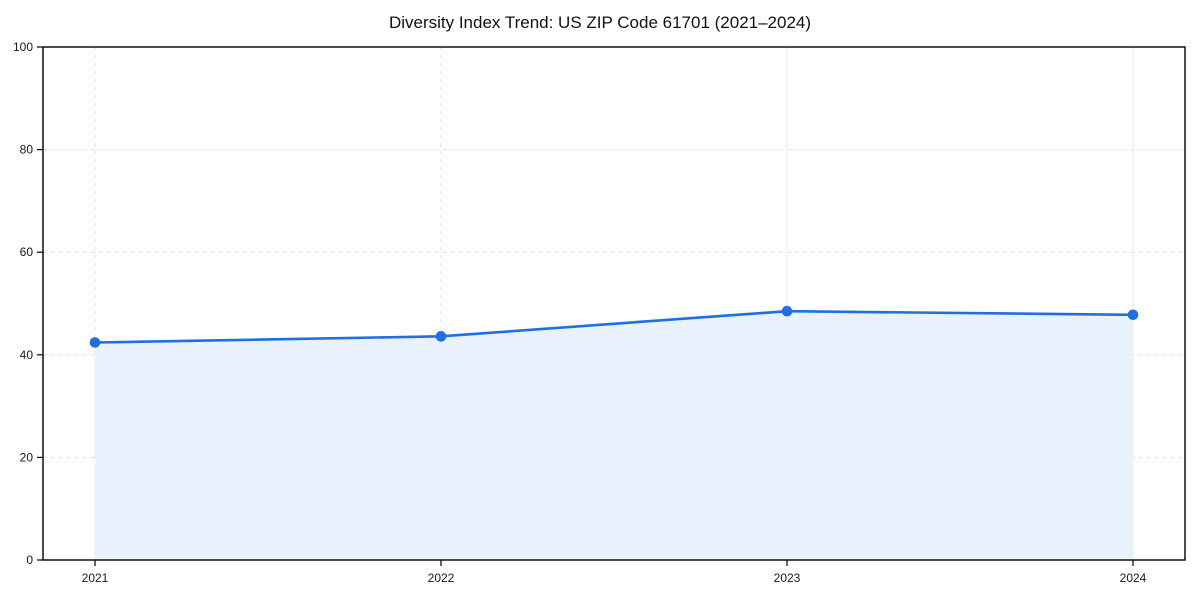 The height and width of the screenshot is (600, 1200). What do you see at coordinates (1133, 578) in the screenshot?
I see `x-tick-label: 2024` at bounding box center [1133, 578].